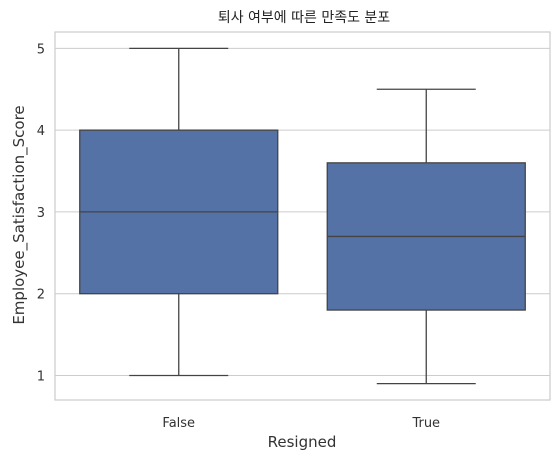 The height and width of the screenshot is (460, 560). I want to click on x-axis-label: Resigned, so click(302, 442).